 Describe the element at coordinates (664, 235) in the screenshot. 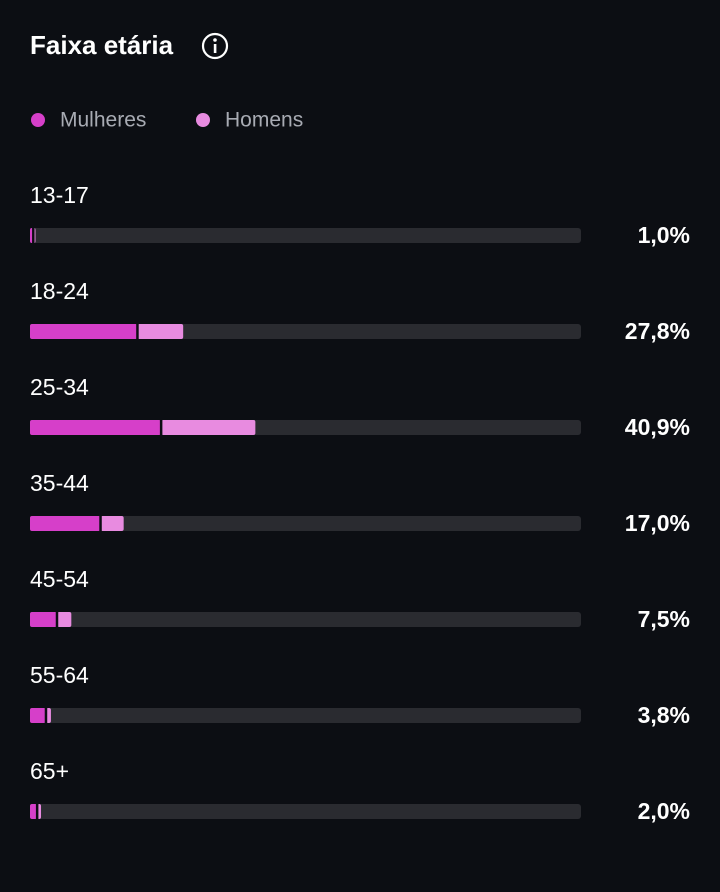

I see `total-label: 1,0%` at that location.